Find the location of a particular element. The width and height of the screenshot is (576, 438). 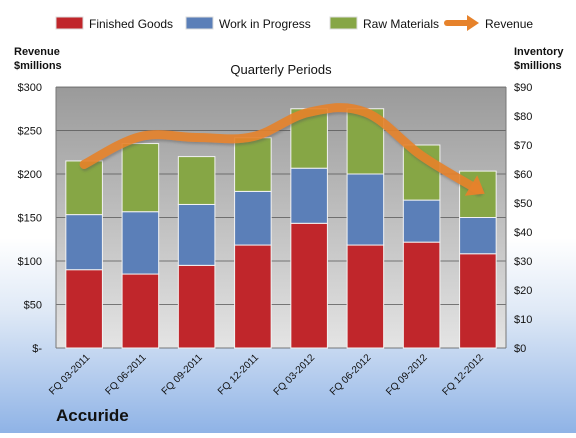

right-axis-title: Inventory $millions is located at coordinates (544, 59).